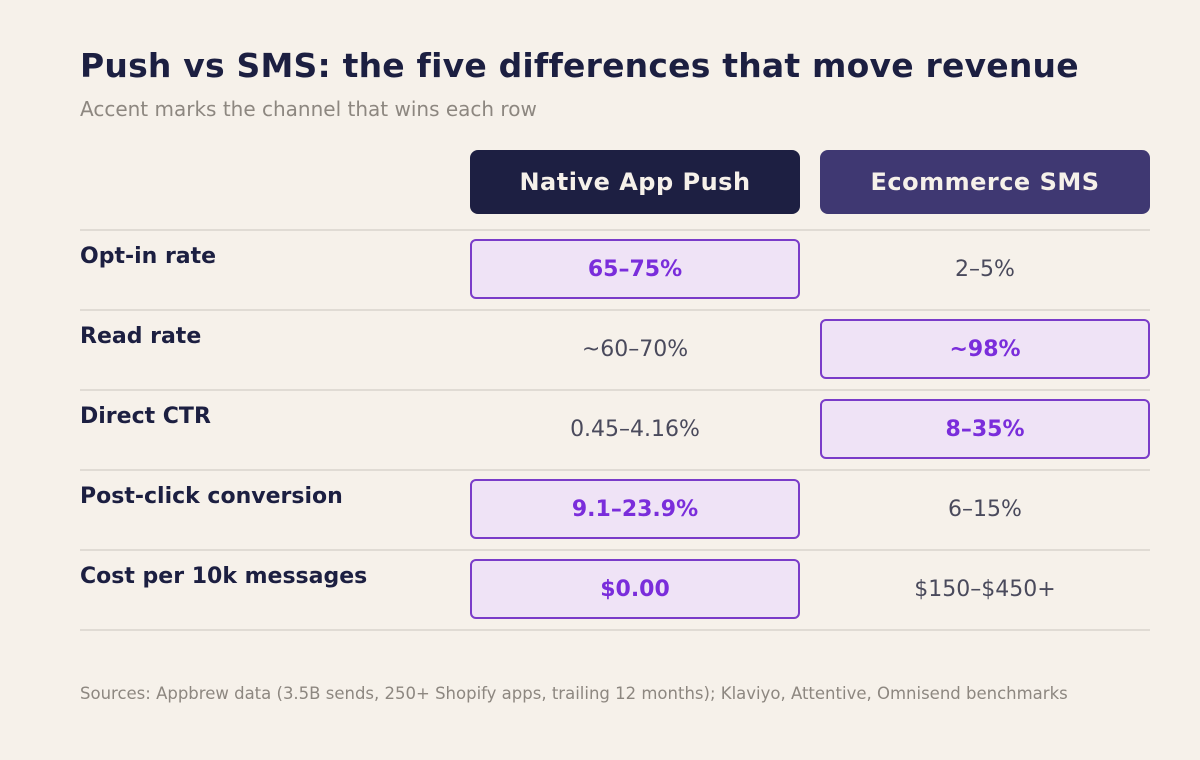  Describe the element at coordinates (635, 509) in the screenshot. I see `push-value-cell-winner: 9.1–23.9%` at that location.